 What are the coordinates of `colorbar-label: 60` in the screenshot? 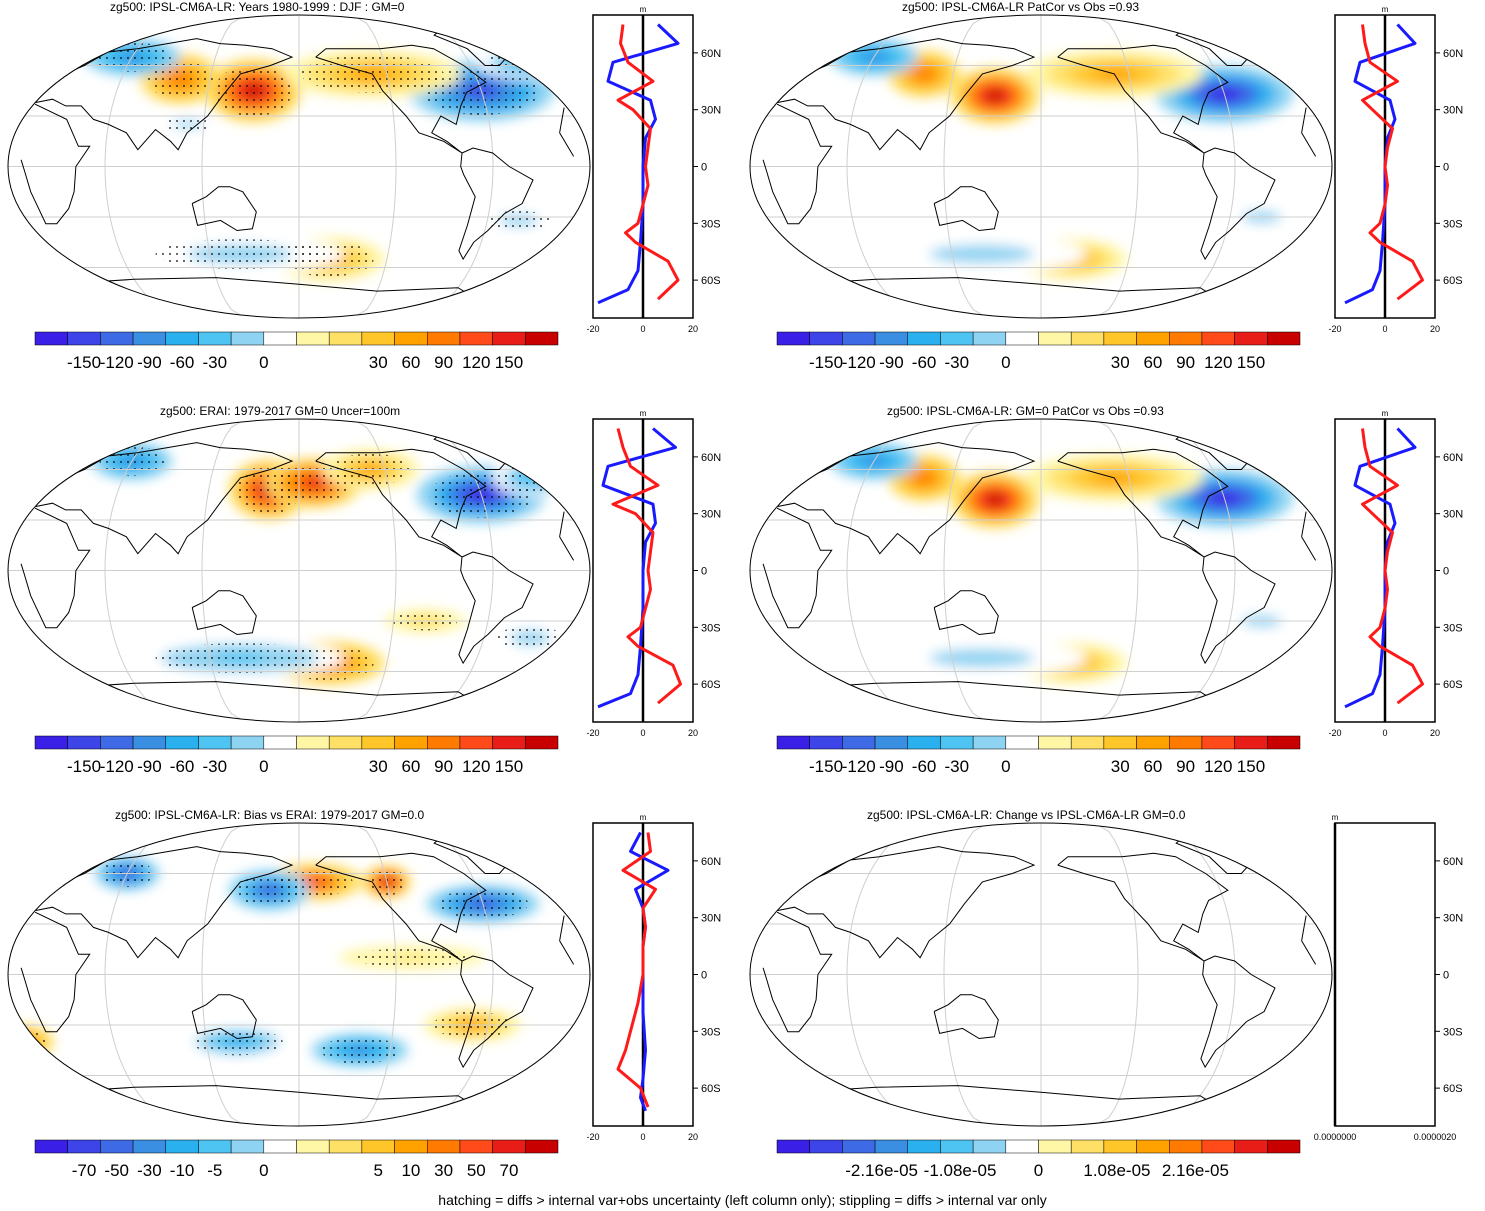 It's located at (410, 766).